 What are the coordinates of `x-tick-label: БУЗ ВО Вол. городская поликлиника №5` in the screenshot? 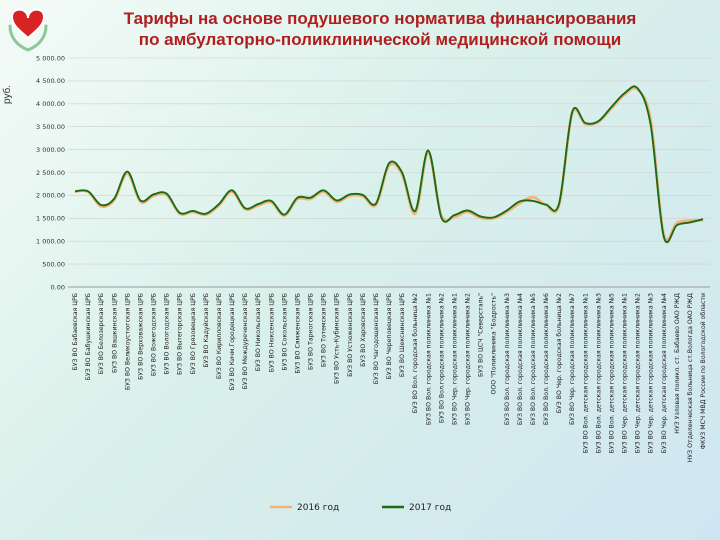 It's located at (533, 359).